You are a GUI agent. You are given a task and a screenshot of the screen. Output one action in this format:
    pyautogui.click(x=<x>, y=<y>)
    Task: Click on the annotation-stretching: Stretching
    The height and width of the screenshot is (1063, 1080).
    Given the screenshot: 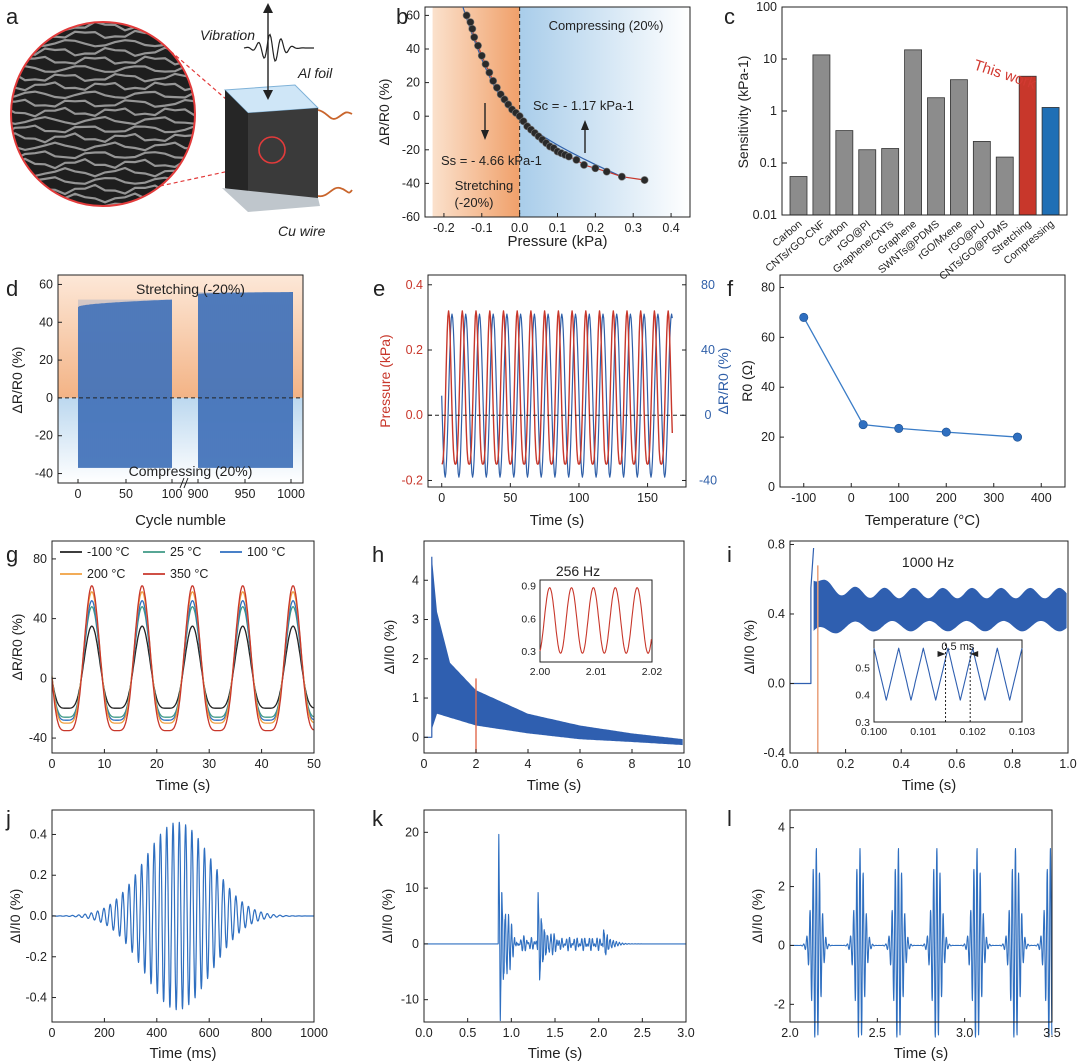 What is the action you would take?
    pyautogui.click(x=484, y=185)
    